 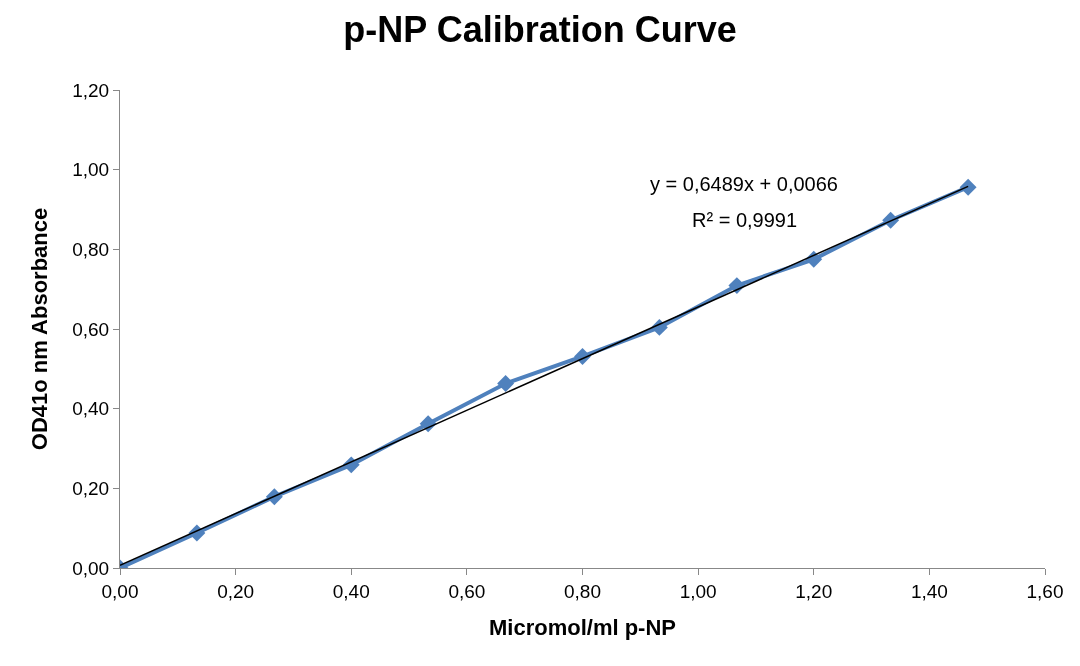 What do you see at coordinates (40, 329) in the screenshot?
I see `y-axis-title: OD41o nm Absorbance` at bounding box center [40, 329].